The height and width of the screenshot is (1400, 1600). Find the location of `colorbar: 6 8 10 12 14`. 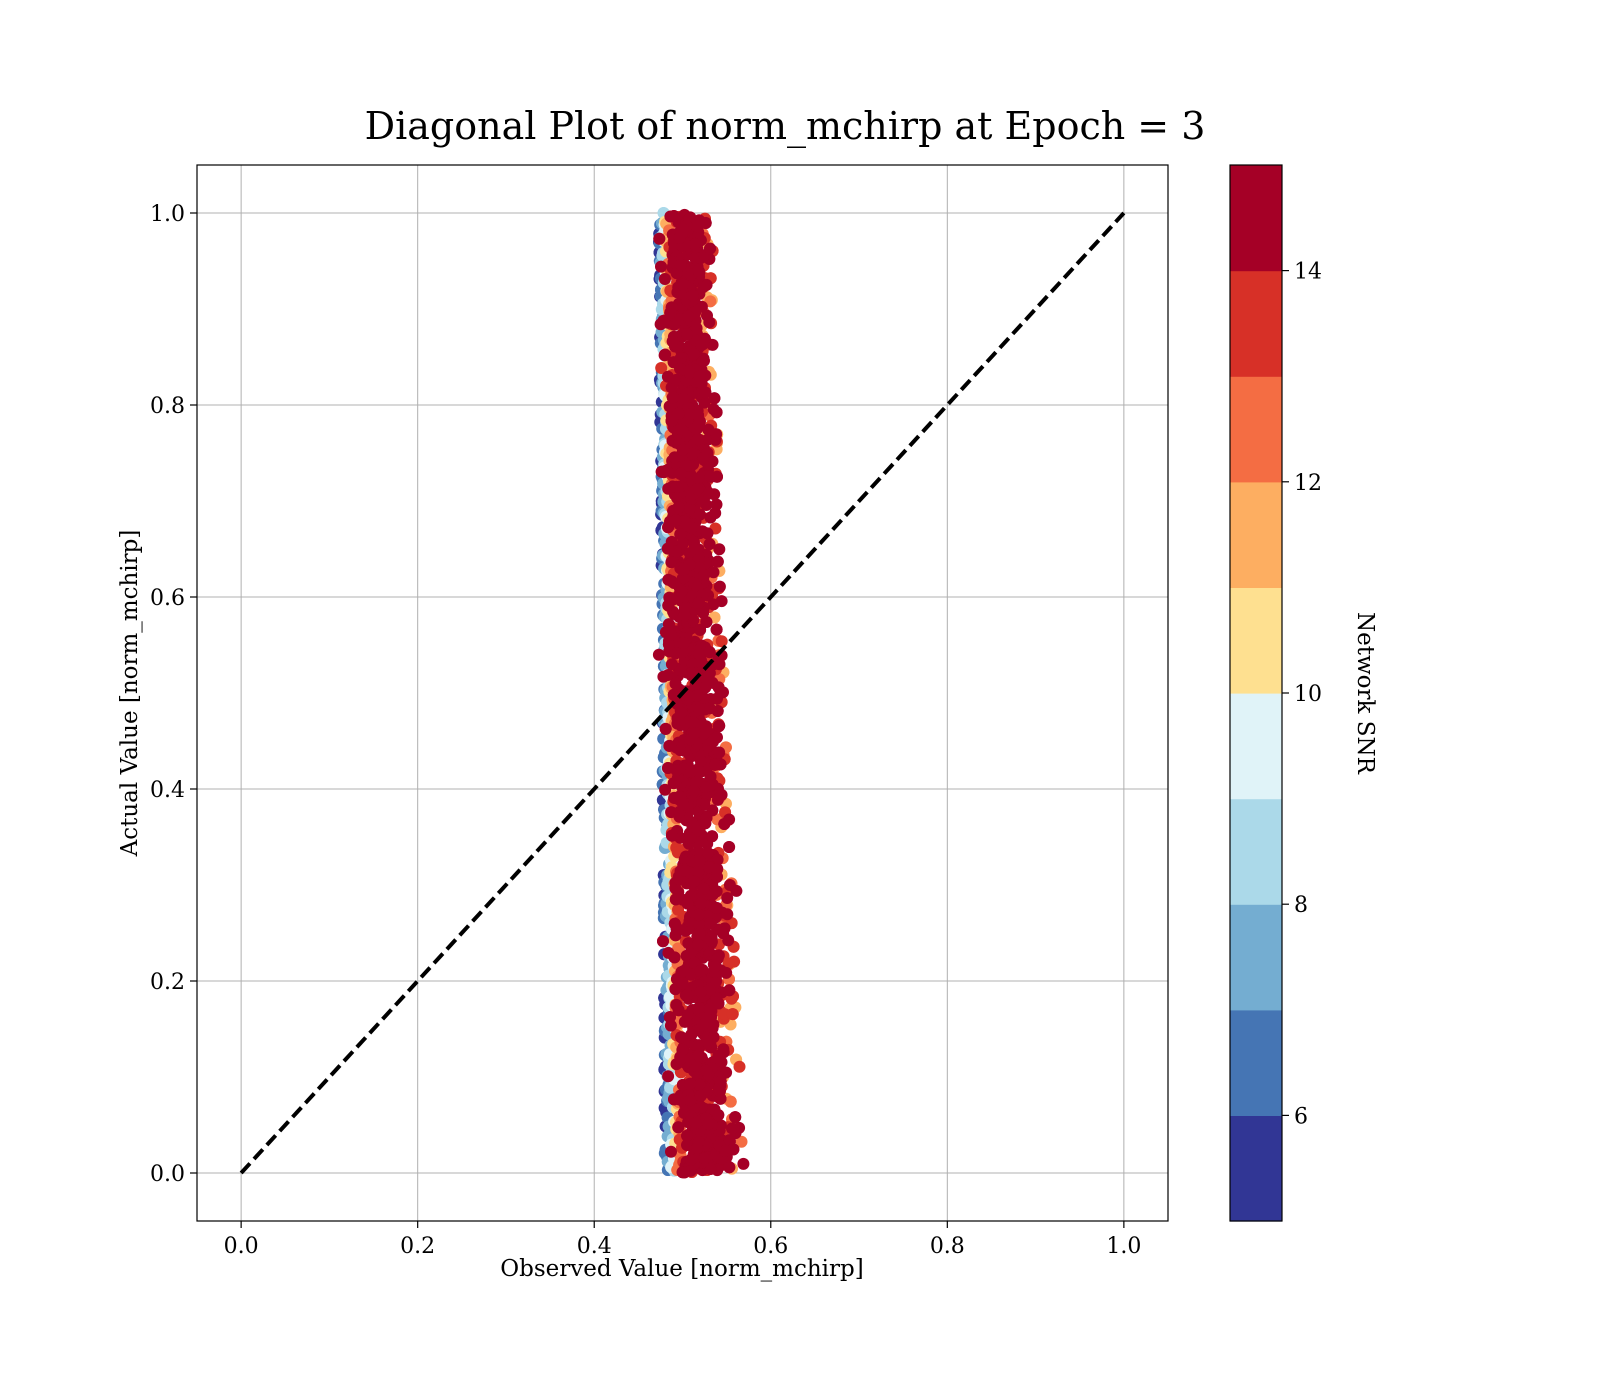

colorbar: 6 8 10 12 14 is located at coordinates (1275, 693).